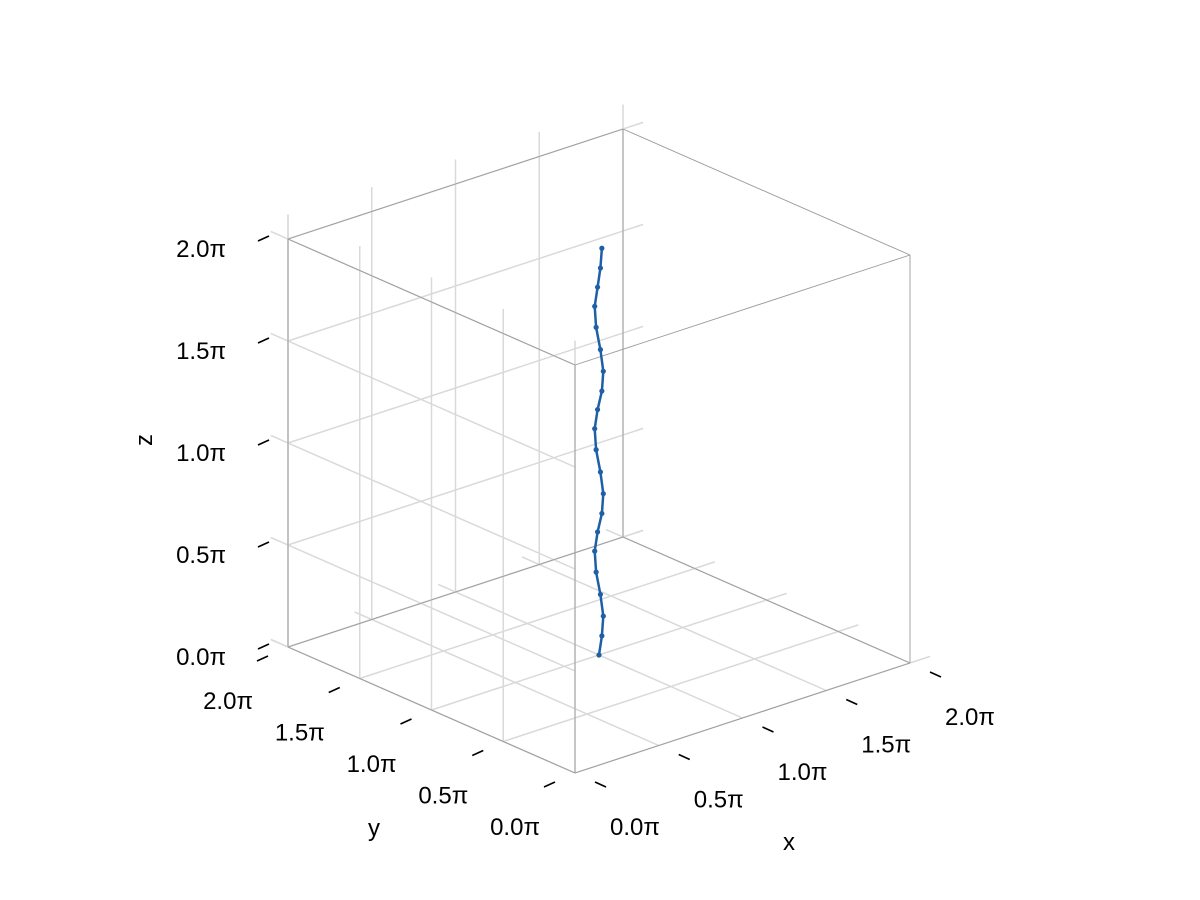  What do you see at coordinates (300, 733) in the screenshot?
I see `y-tick-label-3: 1.5π` at bounding box center [300, 733].